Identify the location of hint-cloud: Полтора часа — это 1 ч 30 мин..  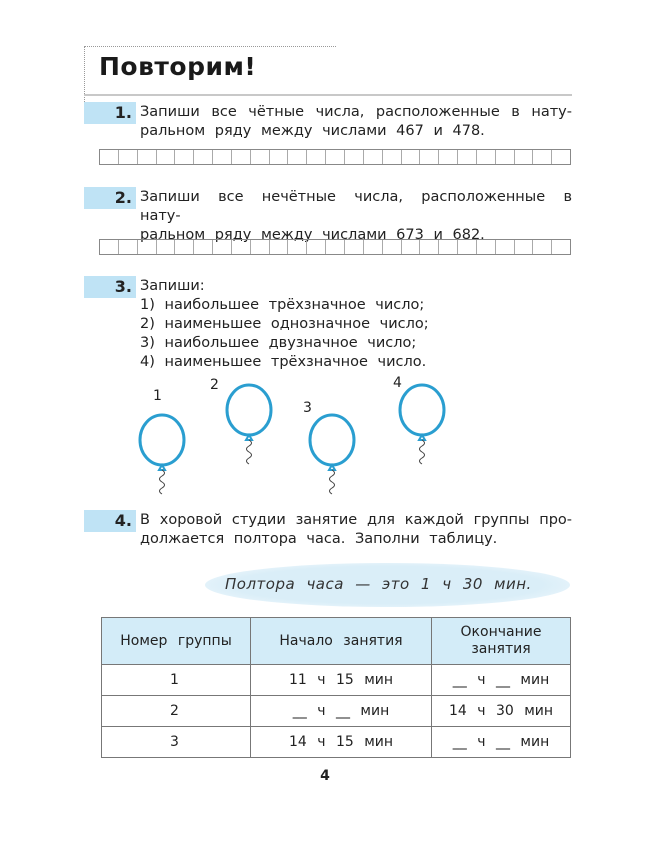
(387, 585).